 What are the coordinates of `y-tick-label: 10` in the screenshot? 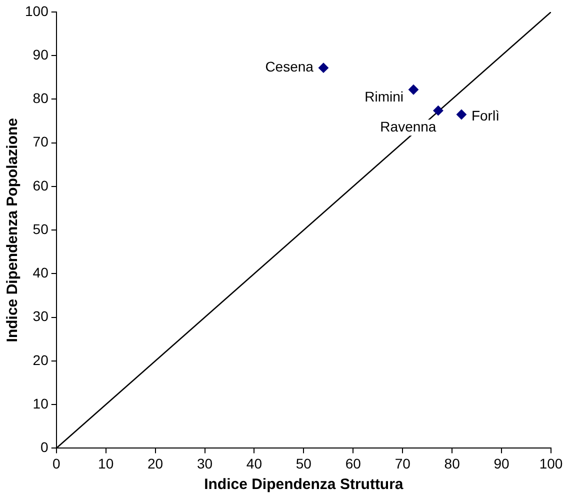 It's located at (40, 403).